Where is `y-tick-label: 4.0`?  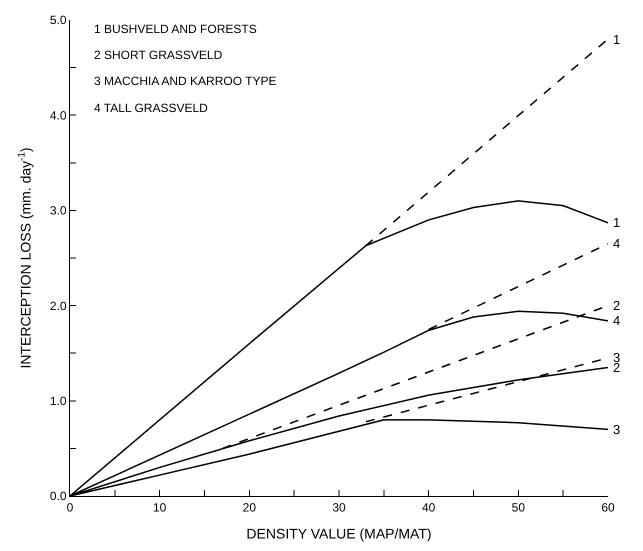 y-tick-label: 4.0 is located at coordinates (58, 115).